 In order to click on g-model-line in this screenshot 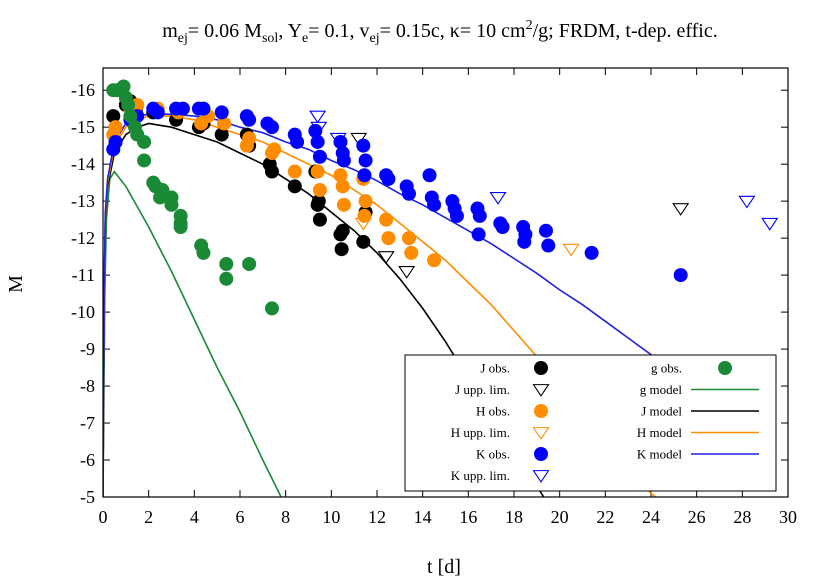, I will do `click(192, 333)`.